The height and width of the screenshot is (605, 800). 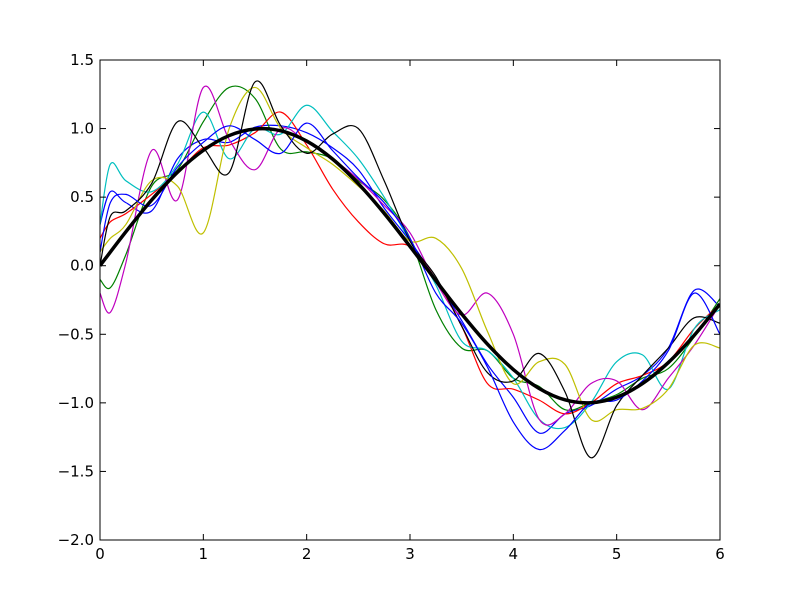 I want to click on x-tick-label: 6, so click(x=720, y=554).